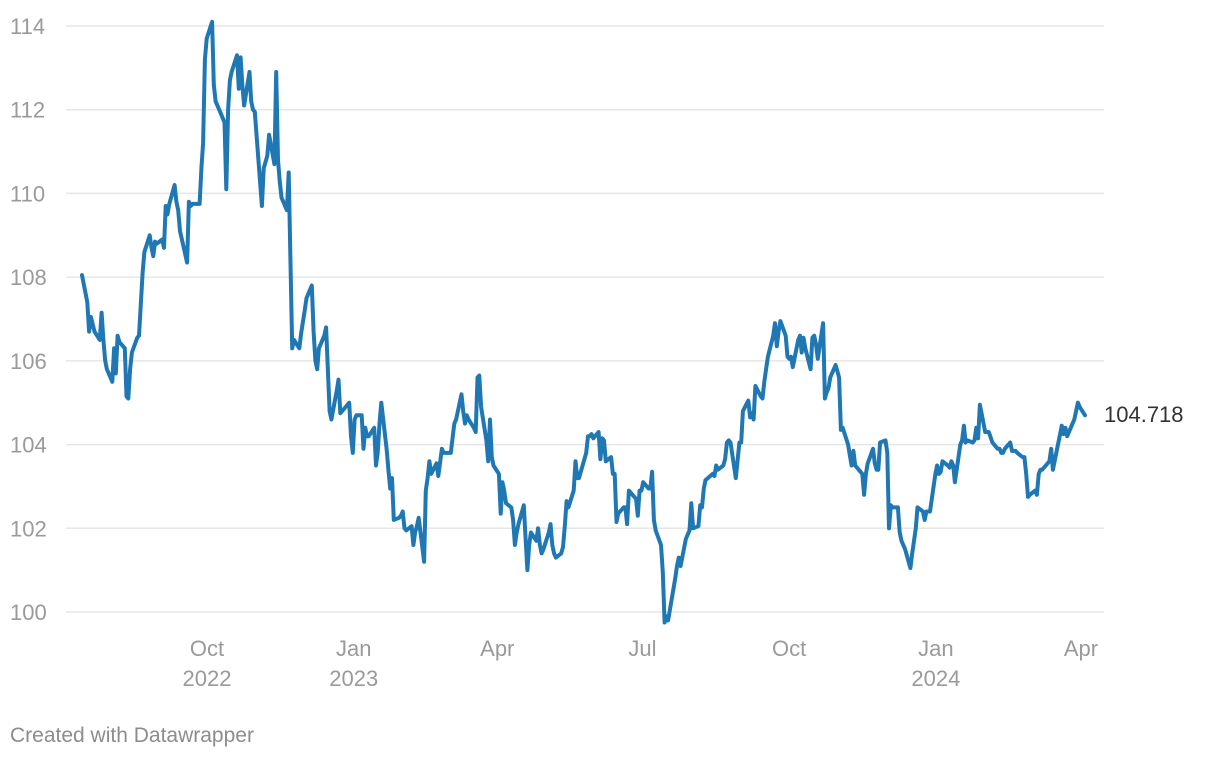 Image resolution: width=1220 pixels, height=760 pixels. I want to click on y-tick-label: 106, so click(28, 361).